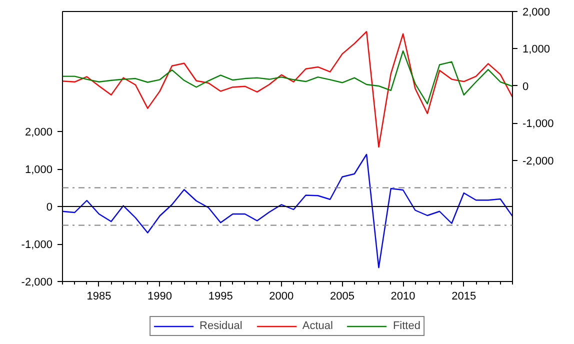 The height and width of the screenshot is (344, 574). I want to click on y2-tick-label: 1,000, so click(536, 50).